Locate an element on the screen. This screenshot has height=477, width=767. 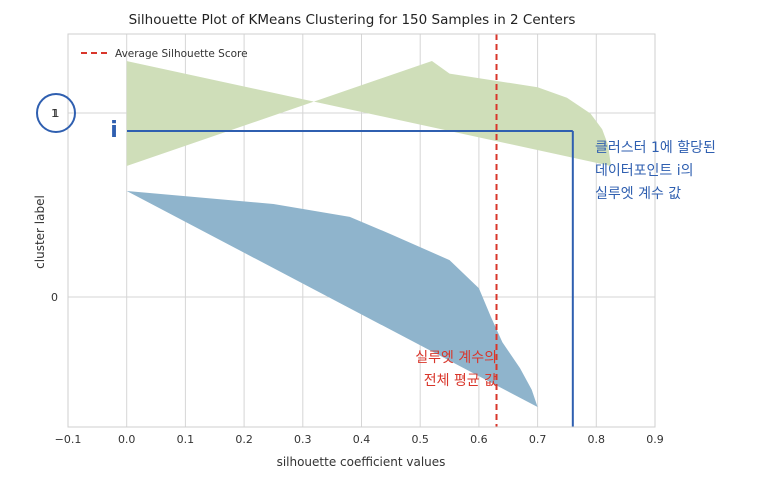
x-tick-label: 0.0 is located at coordinates (127, 439).